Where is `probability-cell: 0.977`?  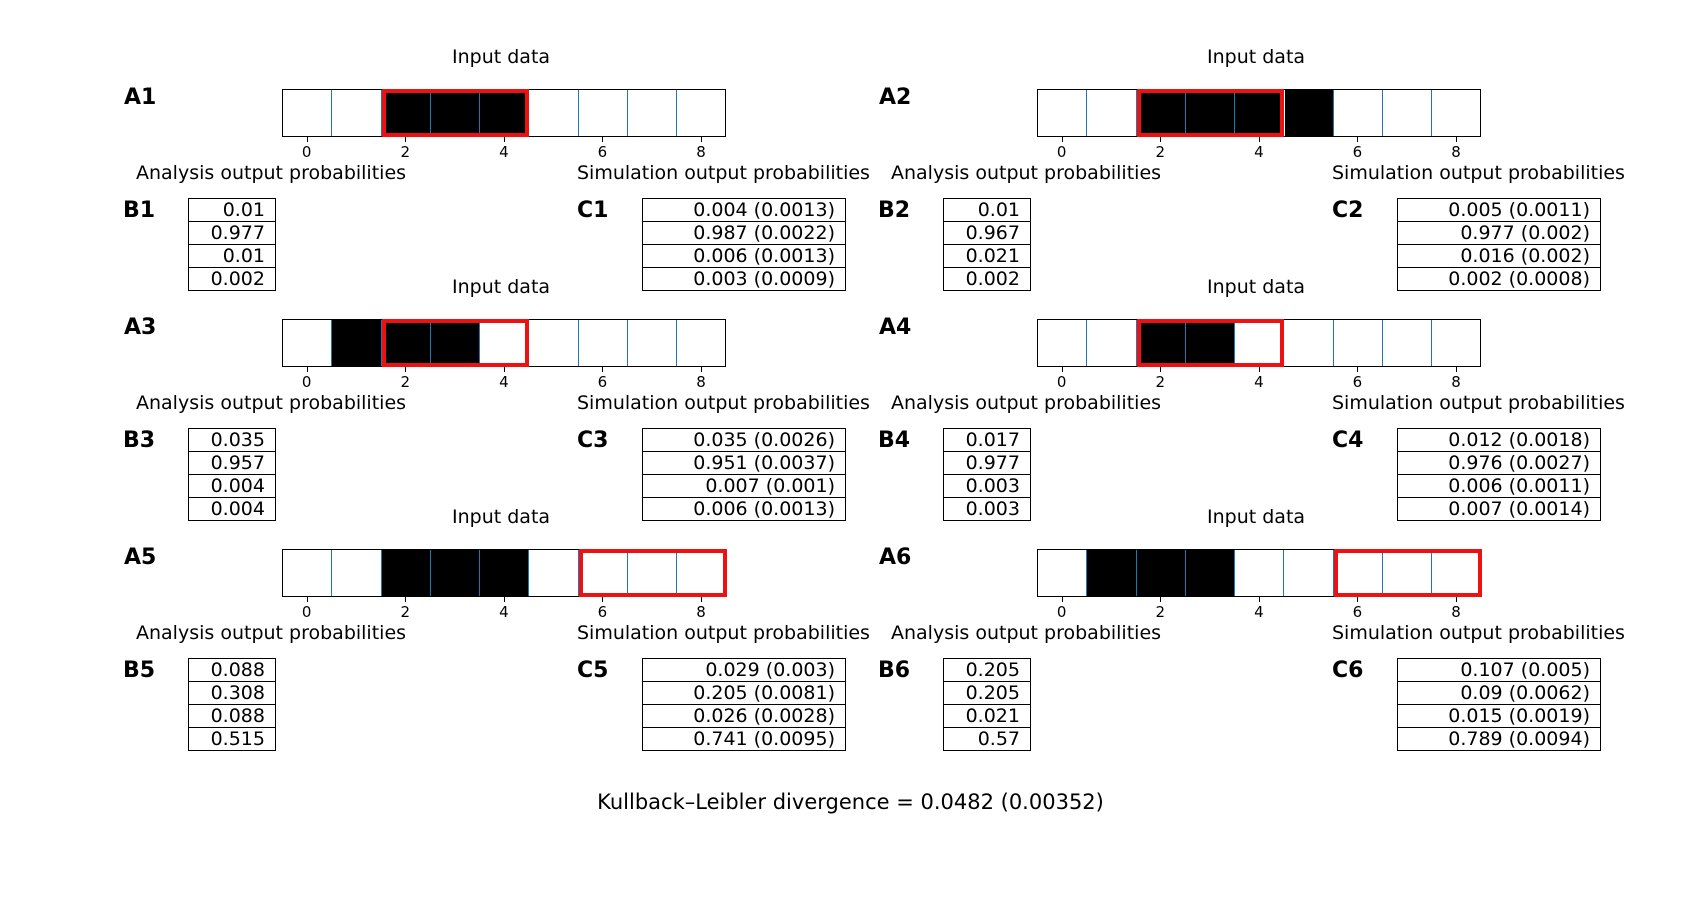 probability-cell: 0.977 is located at coordinates (232, 233).